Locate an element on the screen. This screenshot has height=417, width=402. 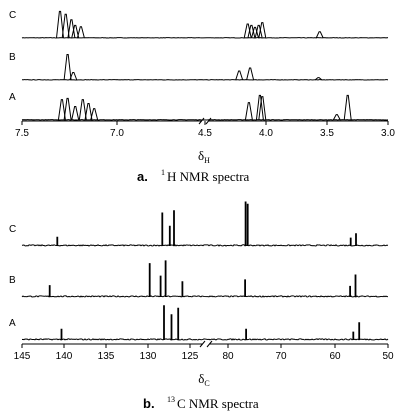
x-tick-label: 70 is located at coordinates (281, 356).